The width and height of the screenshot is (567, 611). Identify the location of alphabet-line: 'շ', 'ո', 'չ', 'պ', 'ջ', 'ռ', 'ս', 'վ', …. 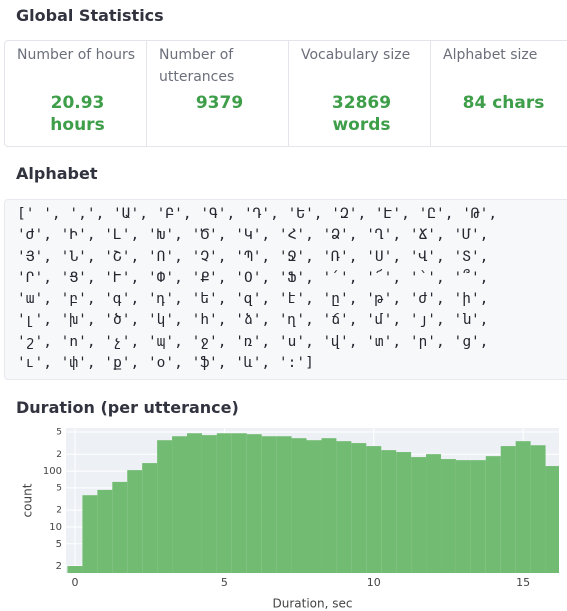
(253, 341).